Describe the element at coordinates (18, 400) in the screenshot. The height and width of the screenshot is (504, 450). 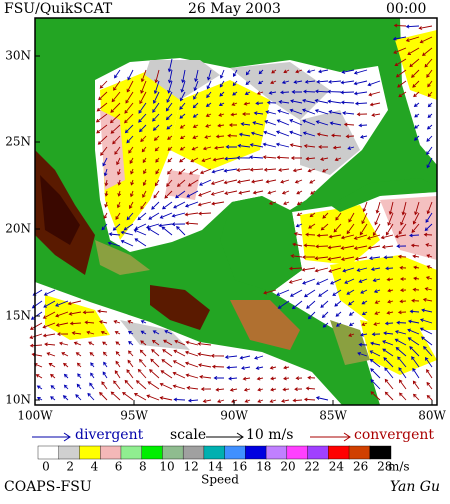
I see `lat-label: 10N` at that location.